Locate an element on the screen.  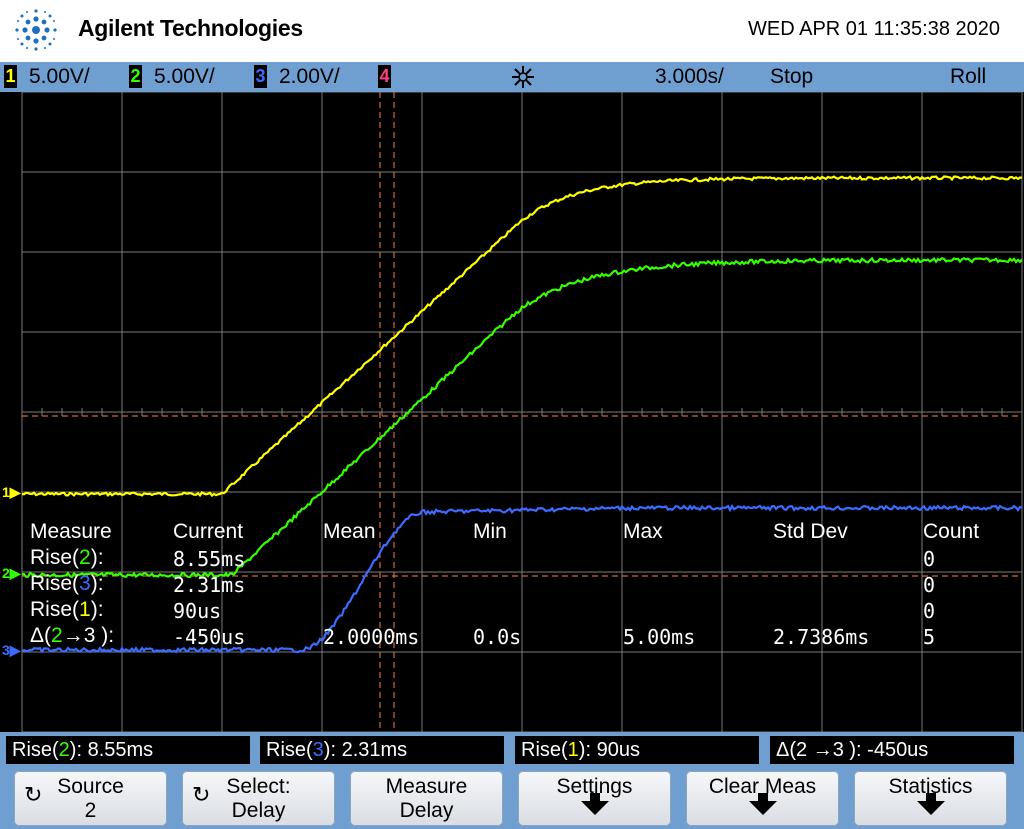
meas-cell-current: 90us is located at coordinates (197, 611).